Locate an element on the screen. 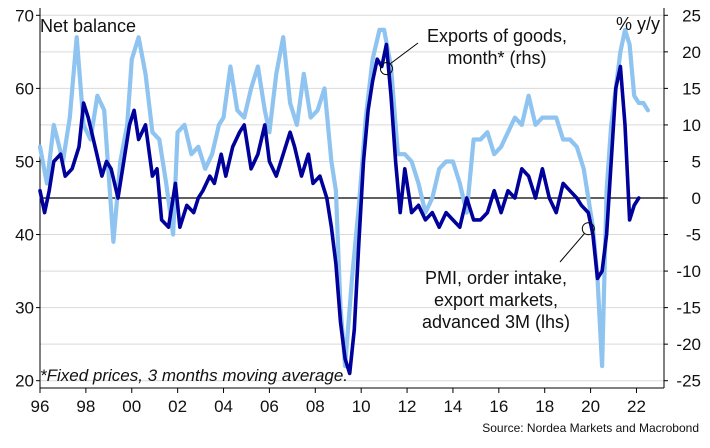  right-tick-label: 20 is located at coordinates (691, 52).